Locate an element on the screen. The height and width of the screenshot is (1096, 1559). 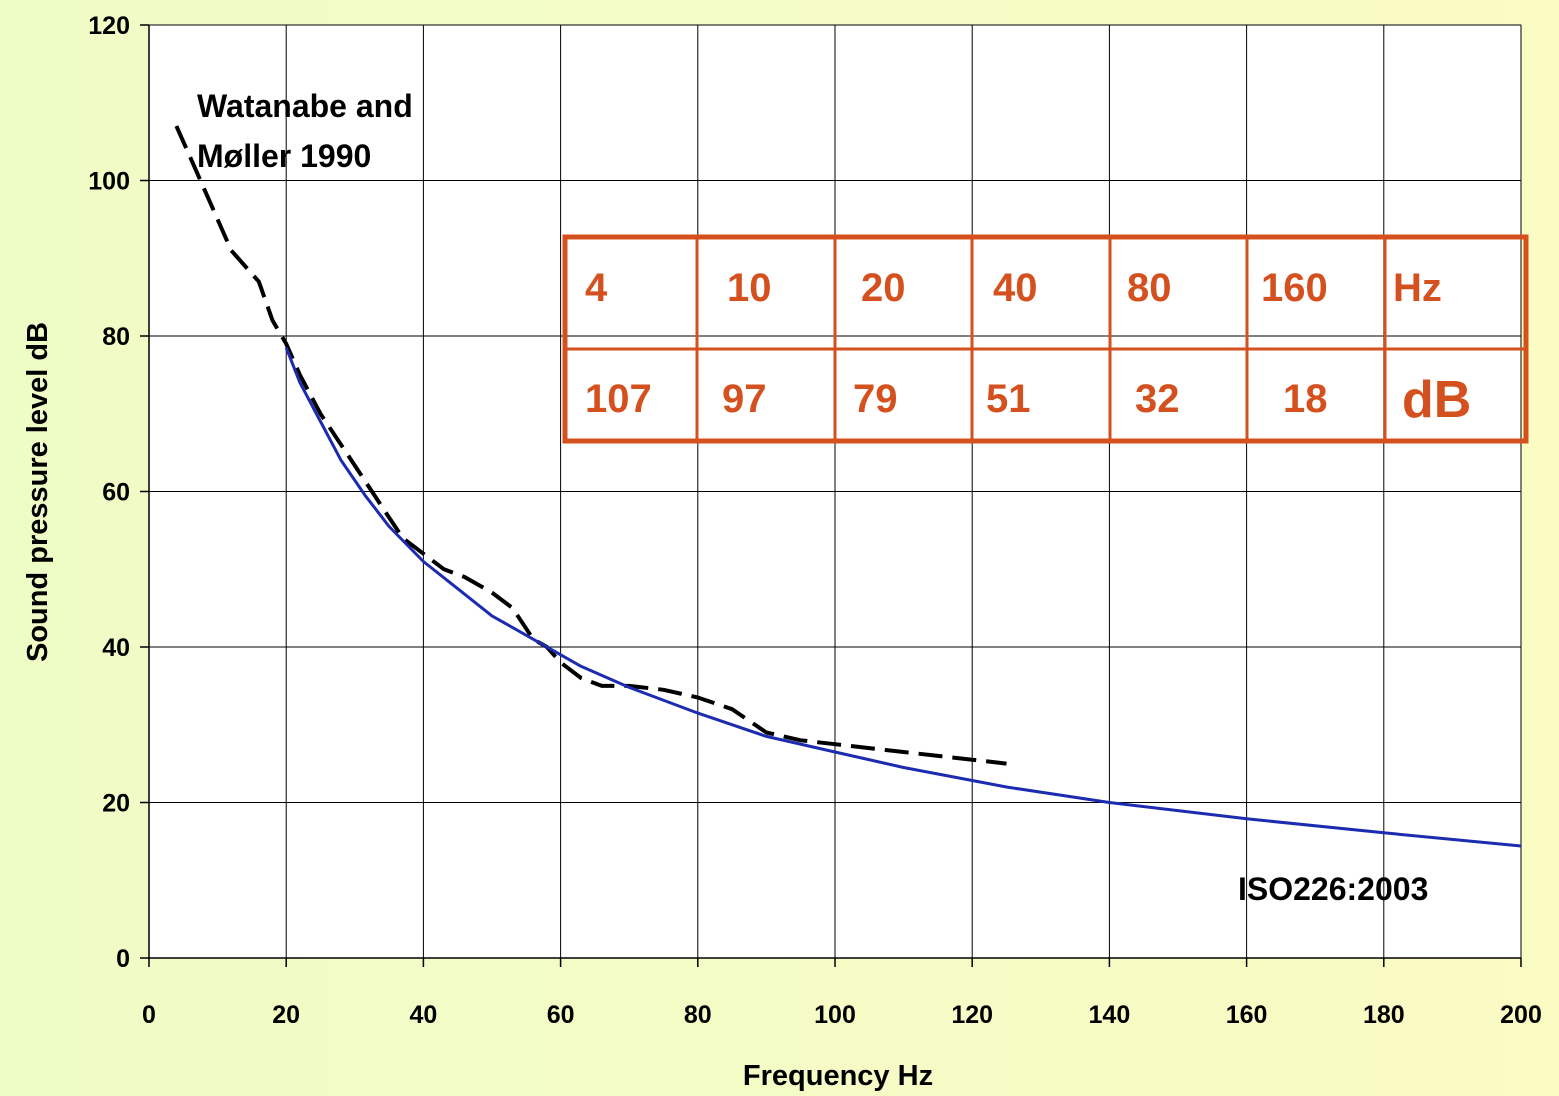
x-tick-label: 140 is located at coordinates (1110, 1015).